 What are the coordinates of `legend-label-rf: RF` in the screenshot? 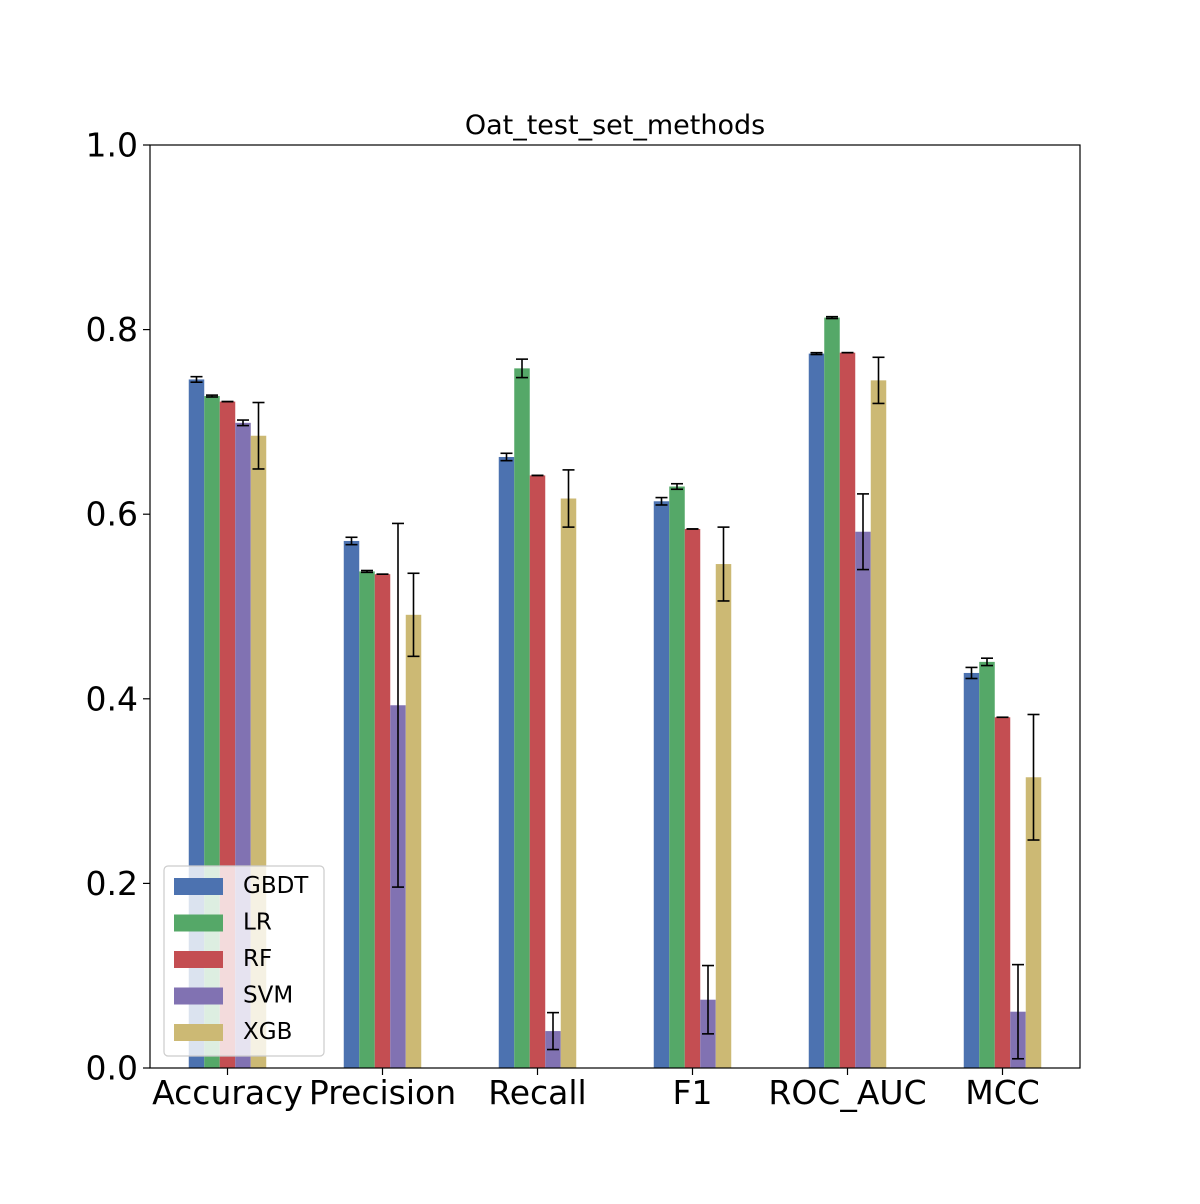 It's located at (257, 959).